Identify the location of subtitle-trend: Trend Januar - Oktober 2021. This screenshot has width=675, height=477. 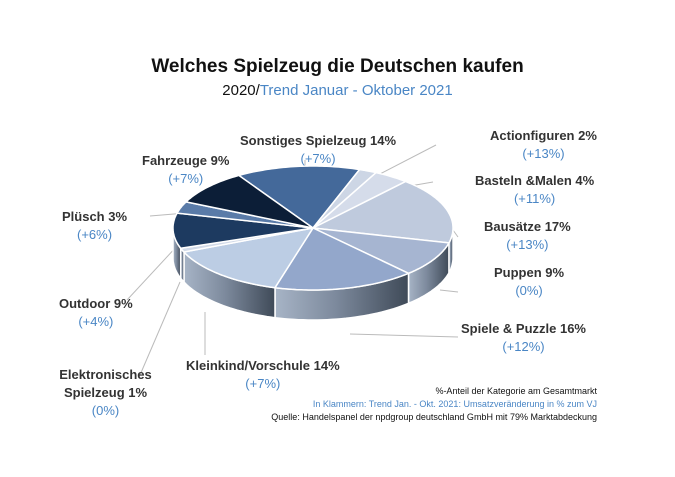
(356, 90).